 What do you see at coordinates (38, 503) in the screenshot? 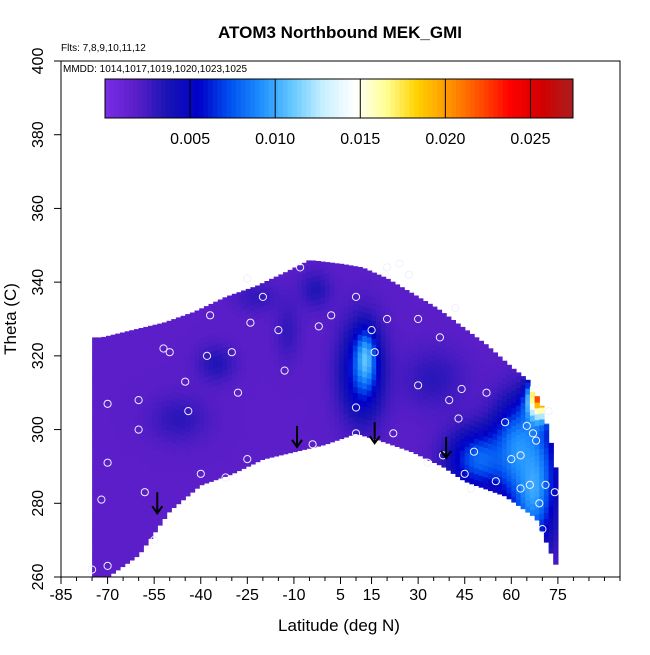
I see `y-tick-label: 280` at bounding box center [38, 503].